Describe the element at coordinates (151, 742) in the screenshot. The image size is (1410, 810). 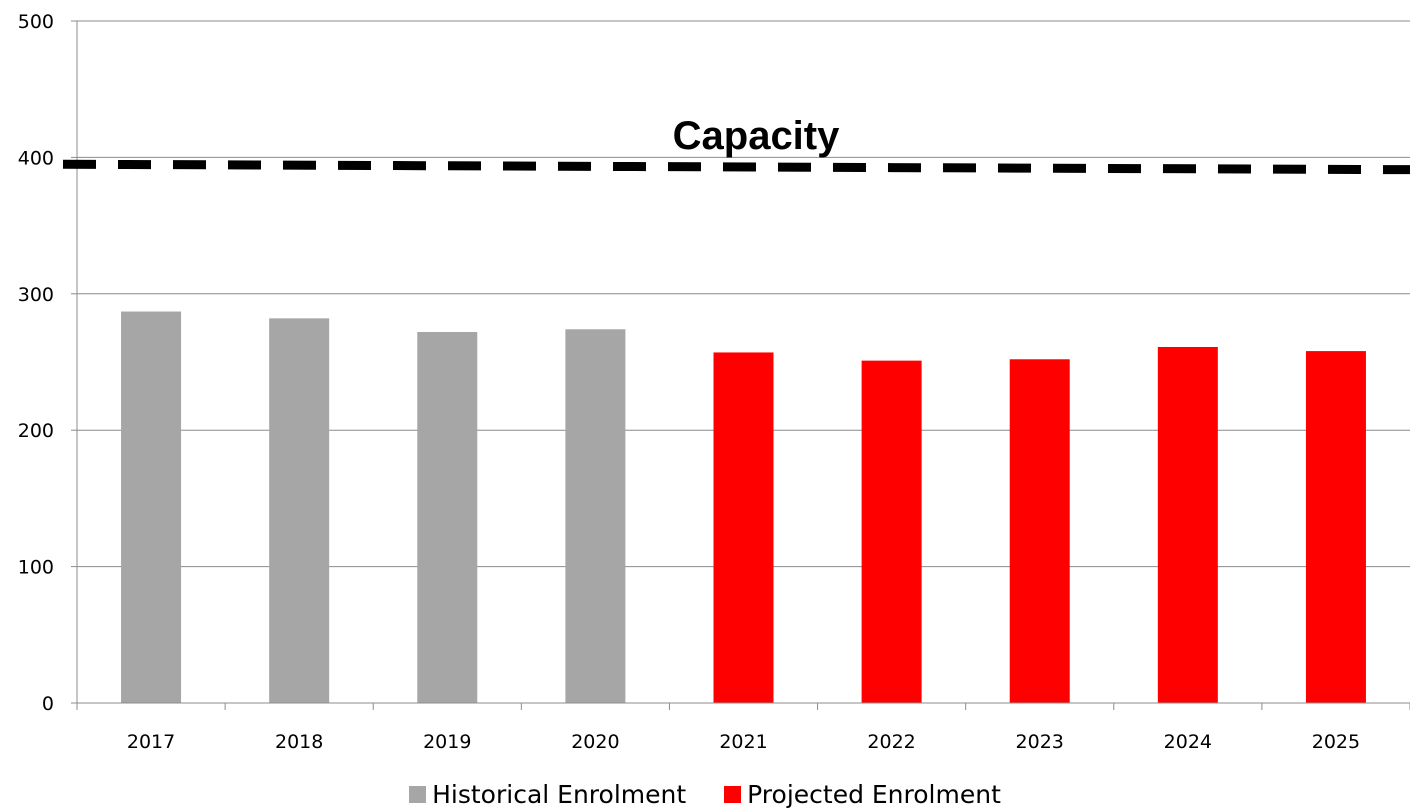
I see `x-tick-label: 2017` at that location.